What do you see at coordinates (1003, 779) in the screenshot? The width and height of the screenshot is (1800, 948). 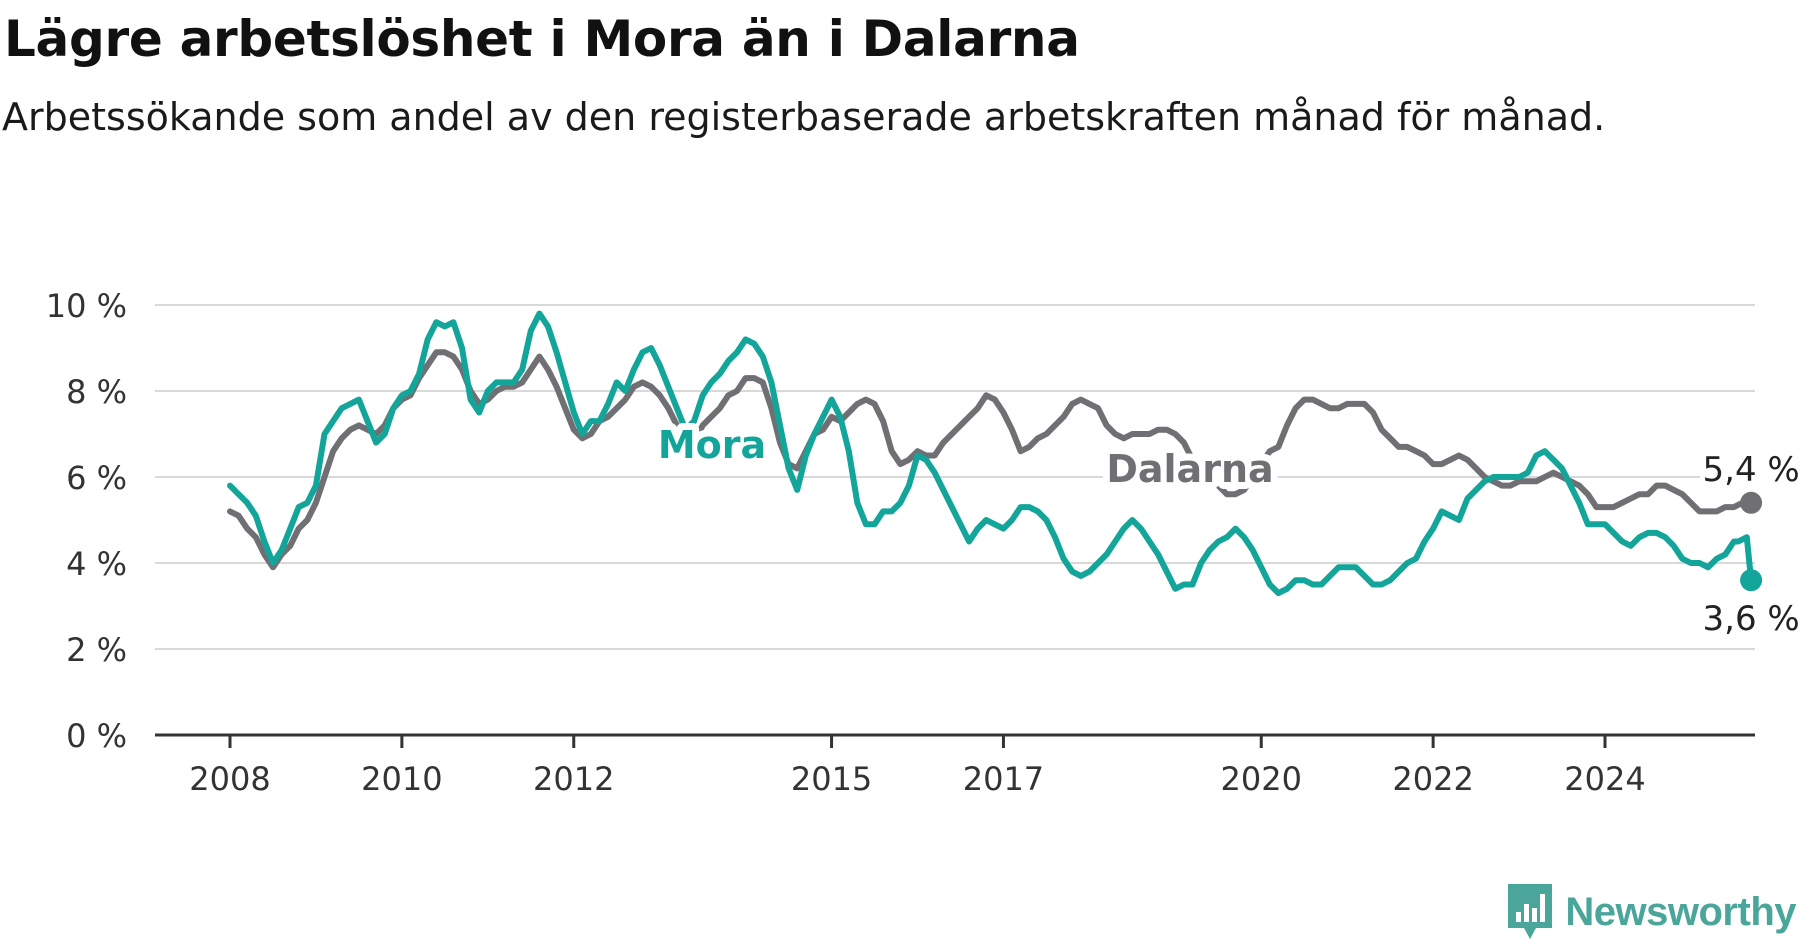 I see `x-tick-label: 2017` at bounding box center [1003, 779].